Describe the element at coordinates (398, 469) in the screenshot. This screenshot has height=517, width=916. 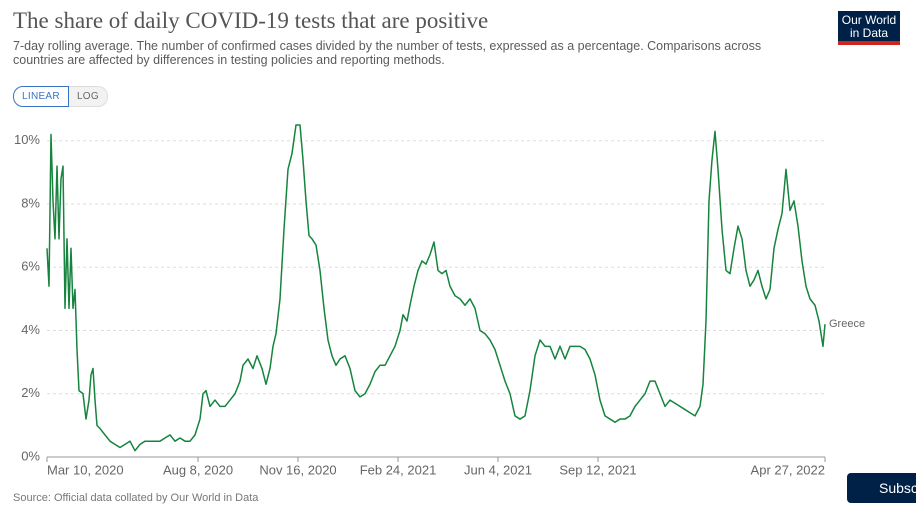
I see `x-tick-label: Feb 24, 2021` at that location.